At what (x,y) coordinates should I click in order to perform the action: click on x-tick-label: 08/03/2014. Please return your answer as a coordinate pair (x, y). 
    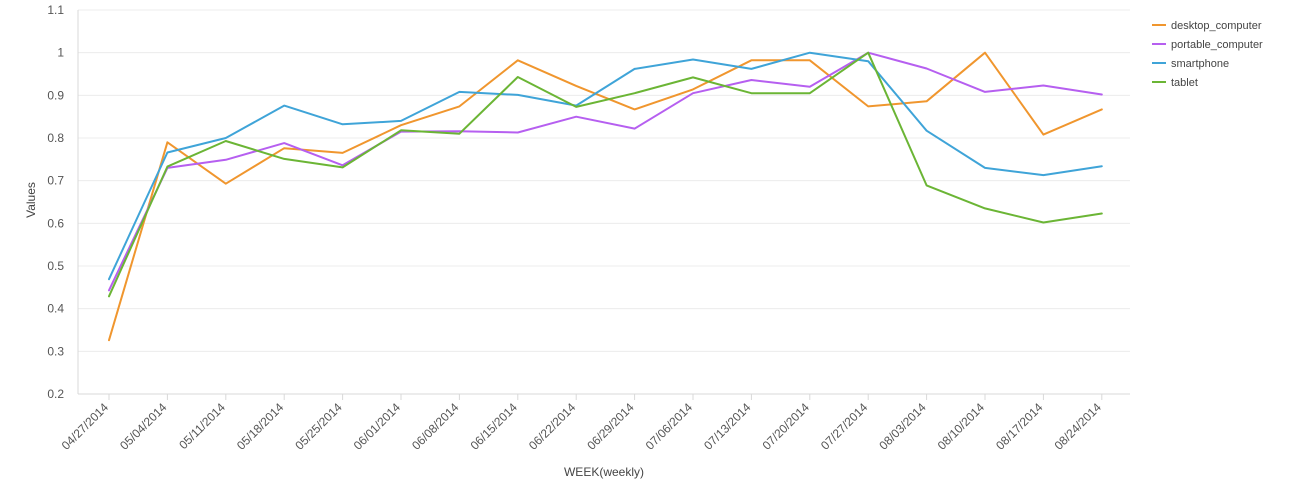
    Looking at the image, I should click on (902, 426).